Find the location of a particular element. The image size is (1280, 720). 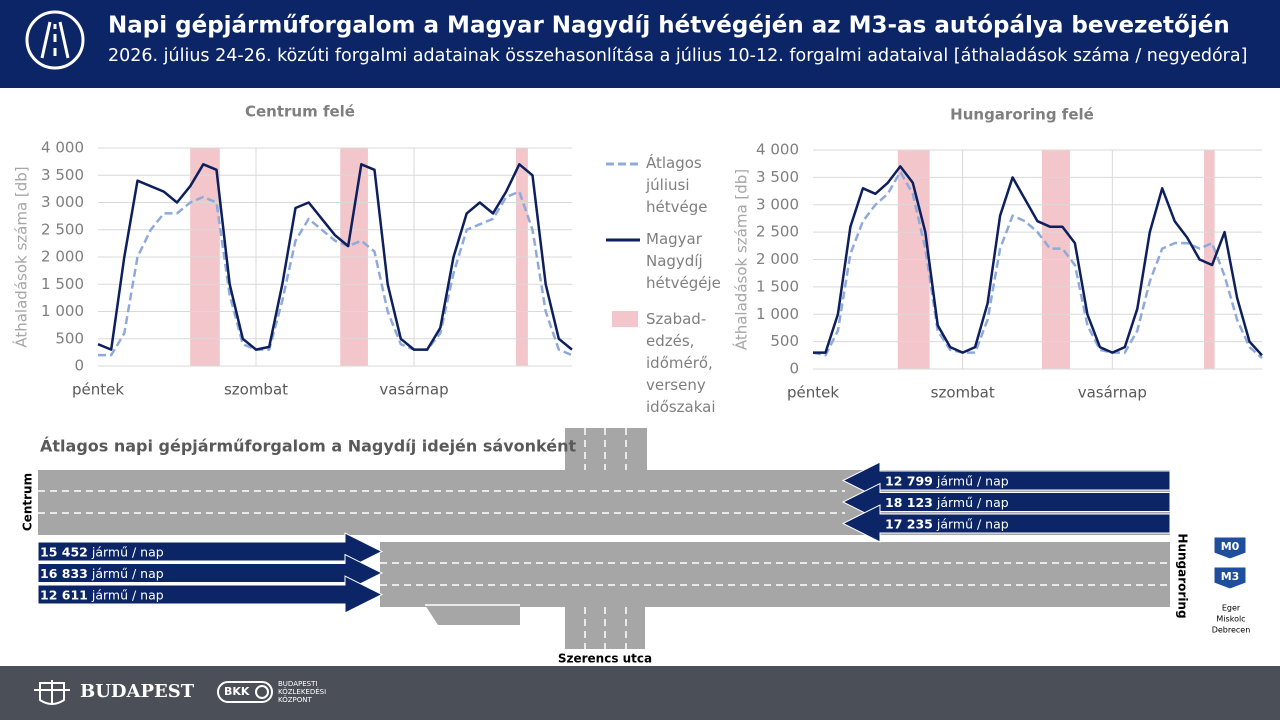

destination: Eger is located at coordinates (1231, 608).